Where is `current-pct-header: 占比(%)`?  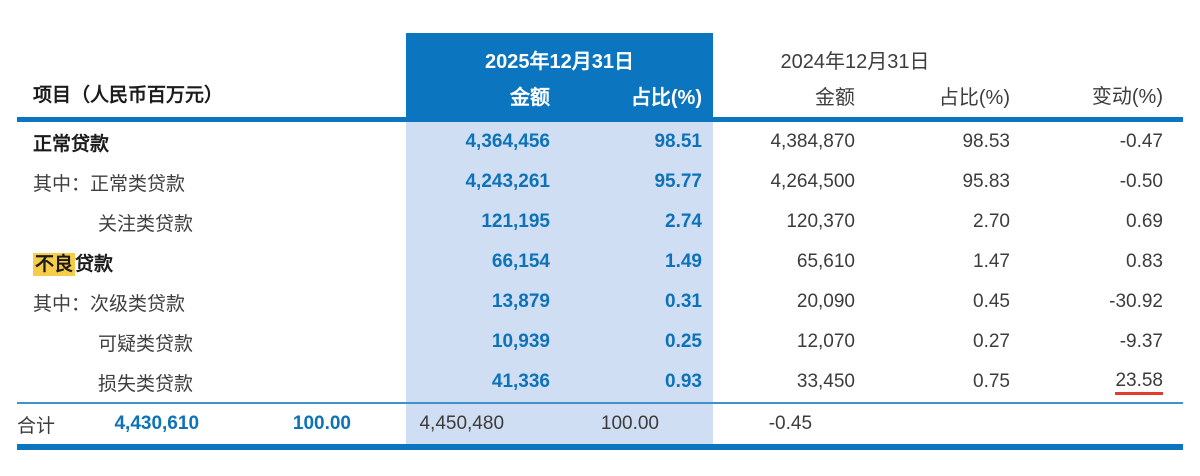
current-pct-header: 占比(%) is located at coordinates (666, 98).